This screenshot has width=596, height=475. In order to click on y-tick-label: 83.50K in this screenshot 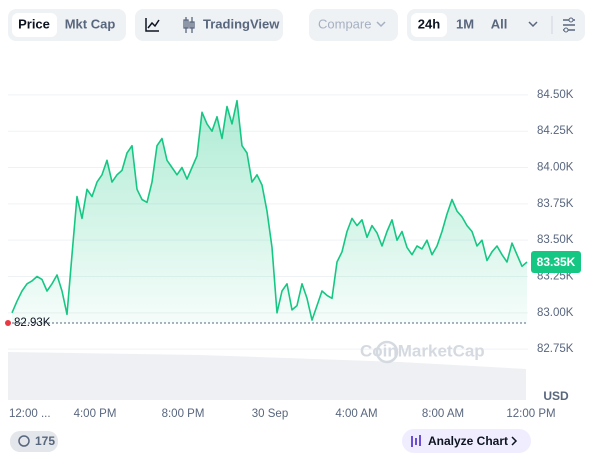, I will do `click(555, 240)`.